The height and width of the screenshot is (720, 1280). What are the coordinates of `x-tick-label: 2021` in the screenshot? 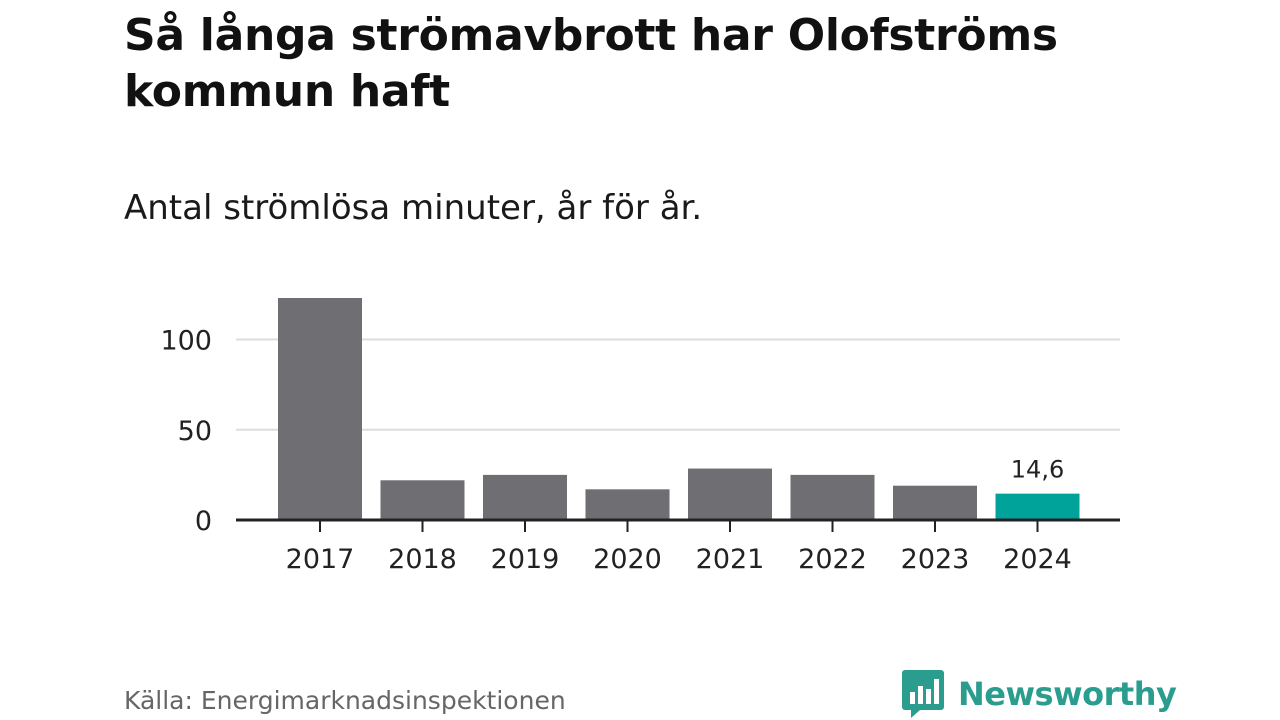 It's located at (730, 559).